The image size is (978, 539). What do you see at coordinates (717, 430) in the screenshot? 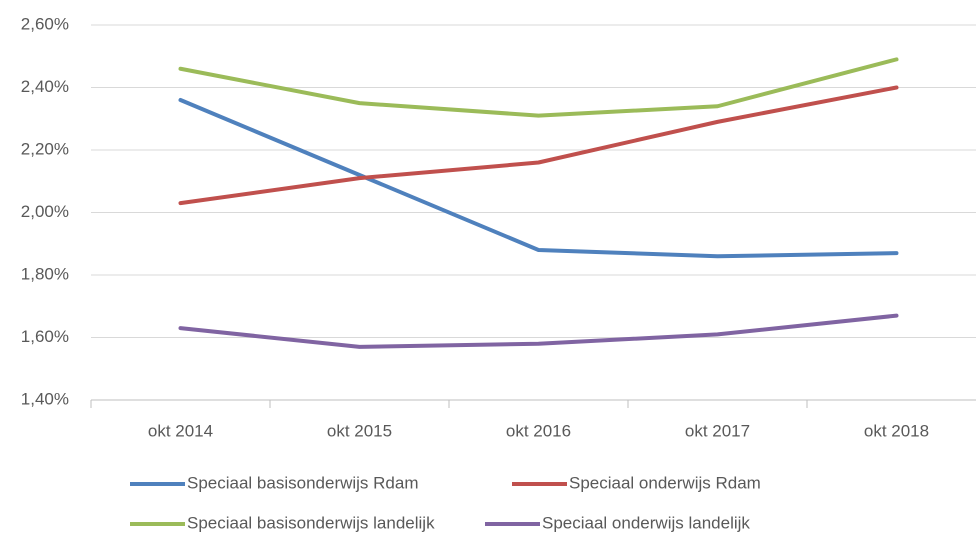
I see `x-tick-label: okt 2017` at bounding box center [717, 430].